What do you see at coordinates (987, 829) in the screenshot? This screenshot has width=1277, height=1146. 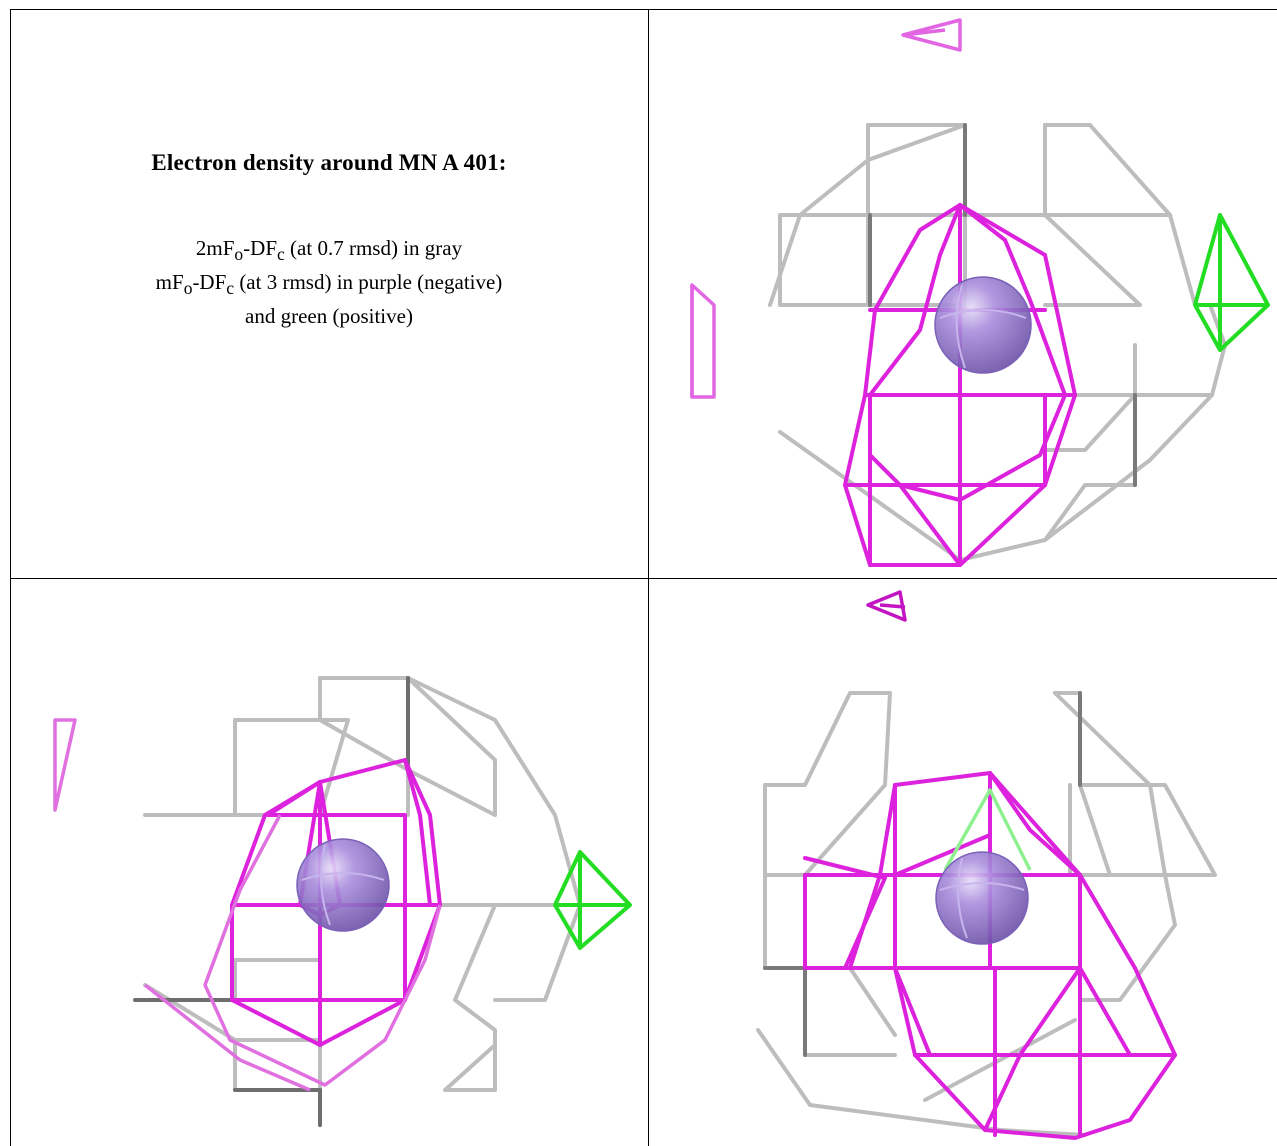 I see `positive-mesh-behind` at bounding box center [987, 829].